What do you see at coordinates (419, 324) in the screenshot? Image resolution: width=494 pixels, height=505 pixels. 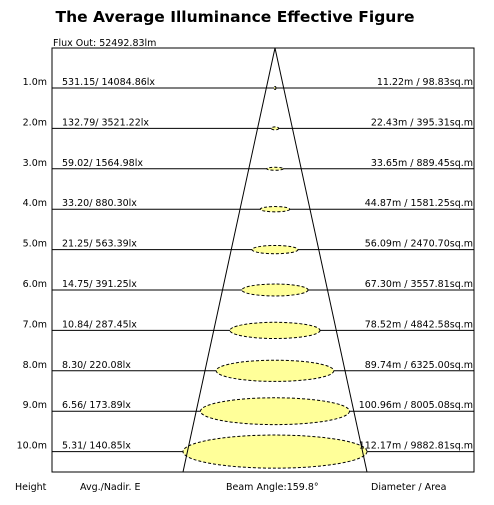 I see `diameter-area-label: 78.52m / 4842.58sq.m` at bounding box center [419, 324].